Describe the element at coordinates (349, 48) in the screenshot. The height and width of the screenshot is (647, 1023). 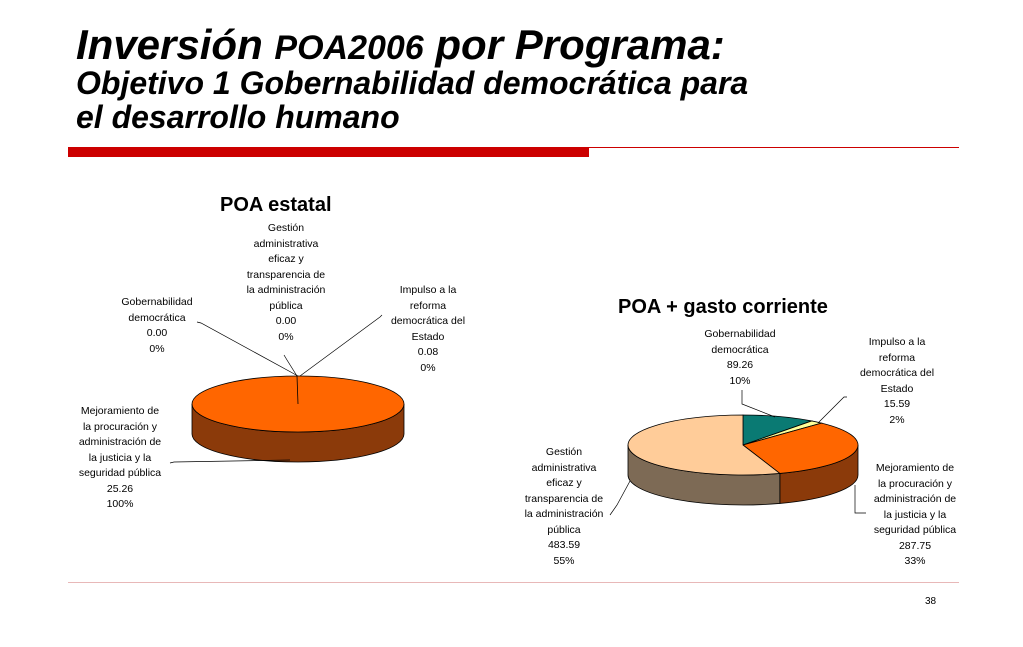
I see `title-part2: POA2006` at that location.